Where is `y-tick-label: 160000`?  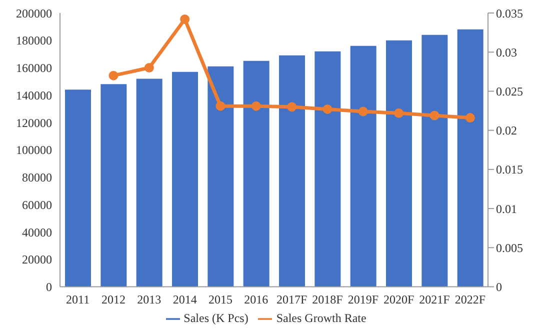 y-tick-label: 160000 is located at coordinates (34, 68).